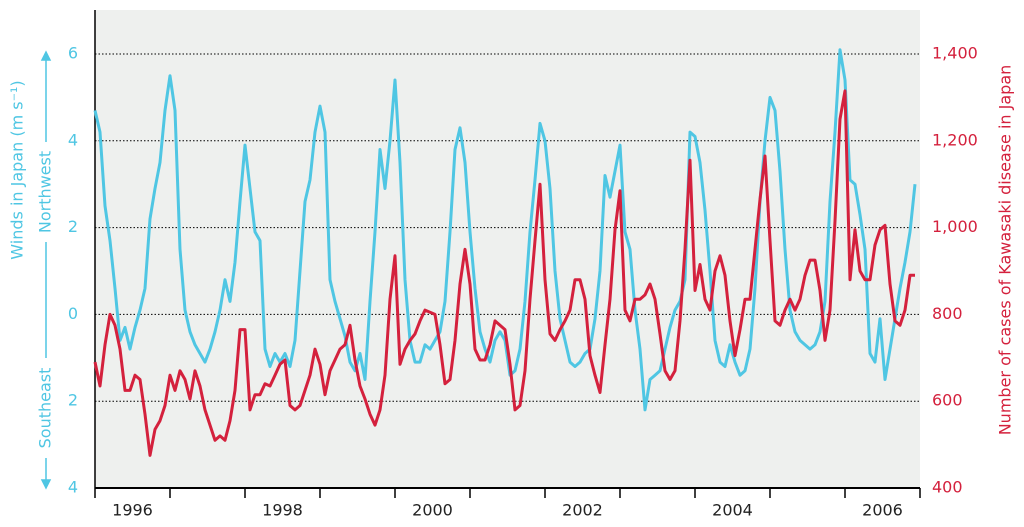 Image resolution: width=1024 pixels, height=527 pixels. What do you see at coordinates (73, 53) in the screenshot?
I see `y-tick-label: 6` at bounding box center [73, 53].